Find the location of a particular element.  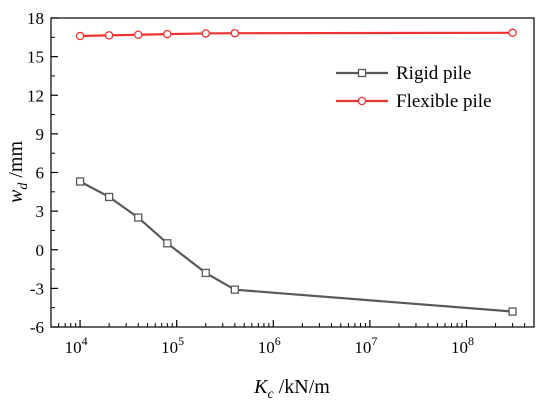

legend-label: Flexible pile is located at coordinates (444, 101).